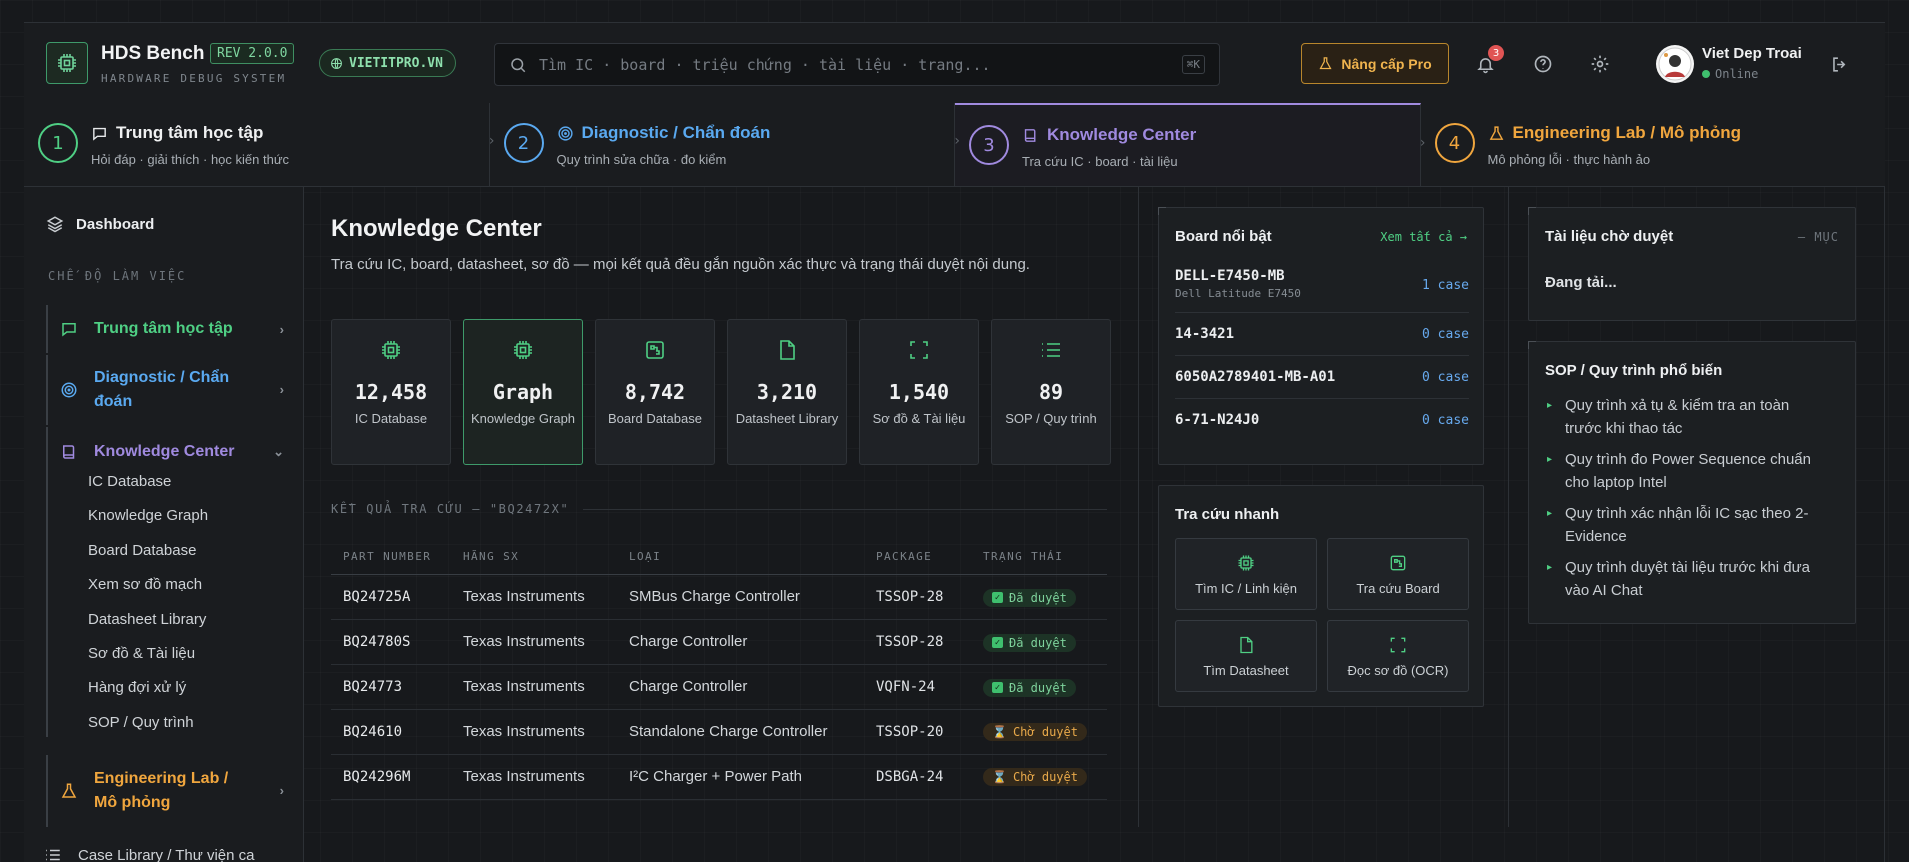  Describe the element at coordinates (145, 584) in the screenshot. I see `sidebar-subitem-schematic-viewer: Xem sơ đồ mạch` at that location.